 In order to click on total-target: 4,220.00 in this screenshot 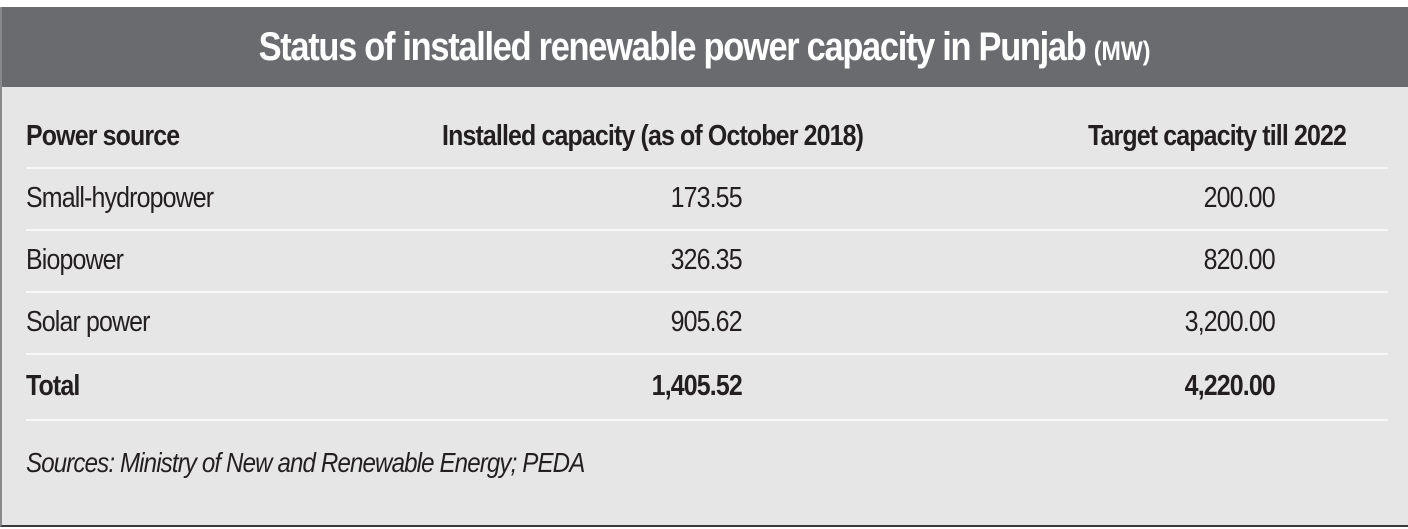, I will do `click(1230, 385)`.